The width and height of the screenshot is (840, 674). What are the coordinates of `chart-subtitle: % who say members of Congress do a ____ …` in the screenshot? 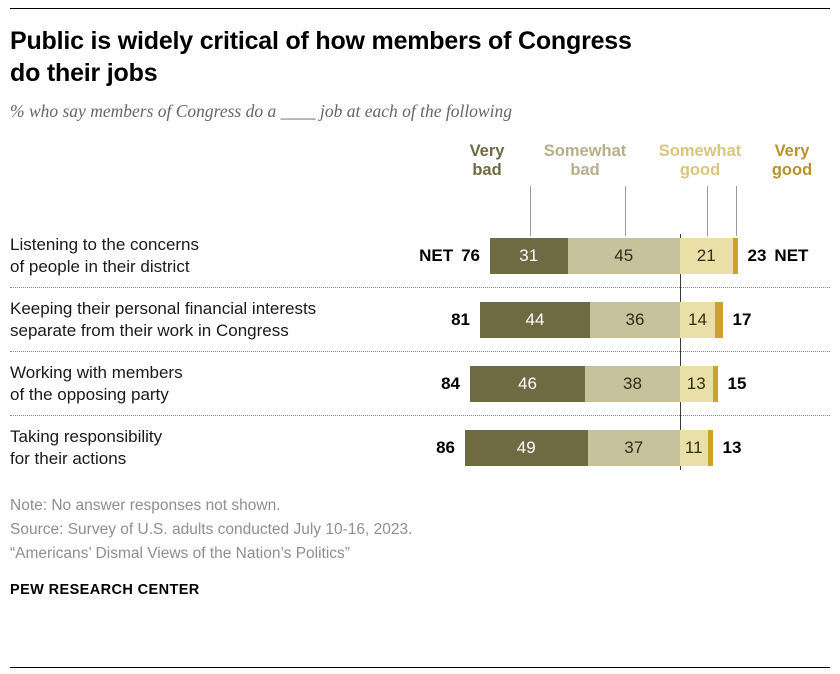 It's located at (261, 111).